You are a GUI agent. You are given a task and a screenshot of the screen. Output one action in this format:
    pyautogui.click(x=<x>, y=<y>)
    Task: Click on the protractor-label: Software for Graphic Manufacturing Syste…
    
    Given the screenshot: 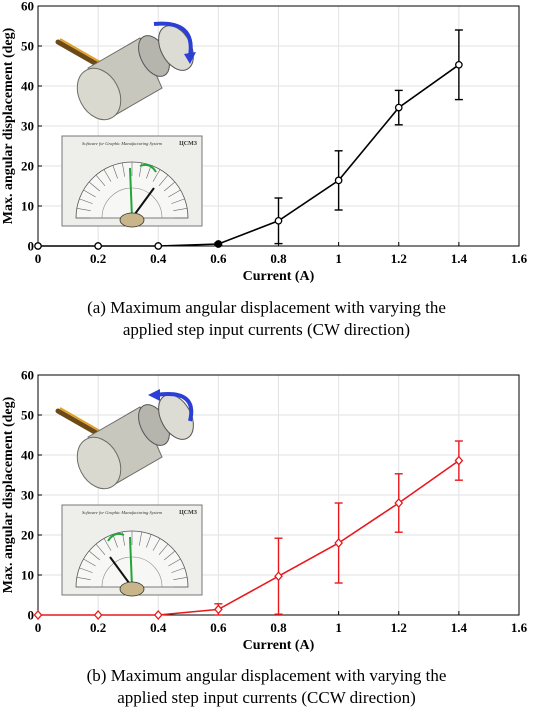 What is the action you would take?
    pyautogui.click(x=122, y=512)
    